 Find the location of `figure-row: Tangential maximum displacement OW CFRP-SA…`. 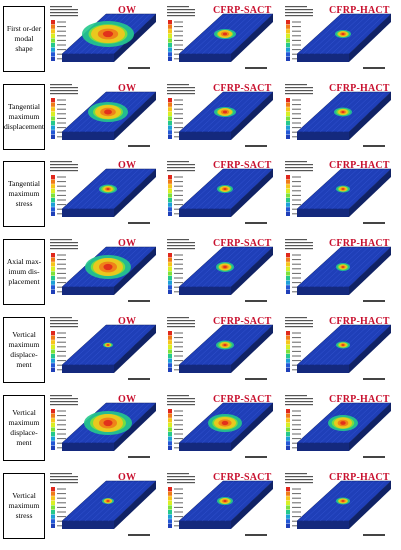

figure-row: Tangential maximum displacement OW CFRP-SA… is located at coordinates (200, 117).